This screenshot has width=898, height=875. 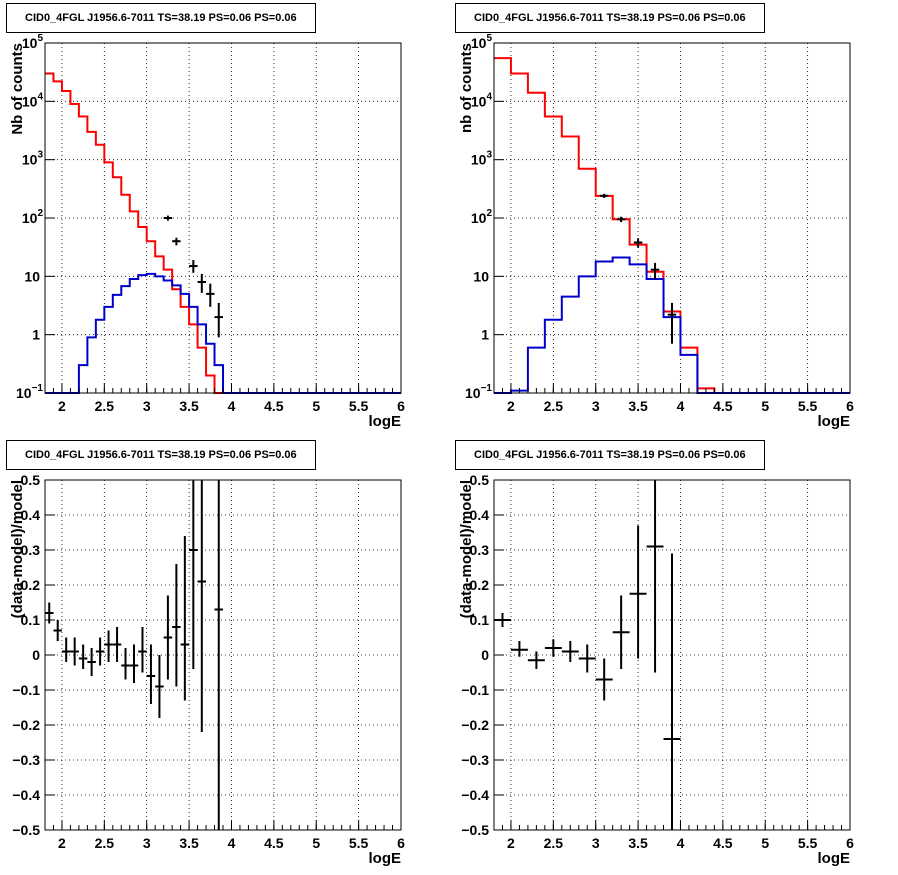 What do you see at coordinates (33, 100) in the screenshot?
I see `y-tick-label: 10⁴` at bounding box center [33, 100].